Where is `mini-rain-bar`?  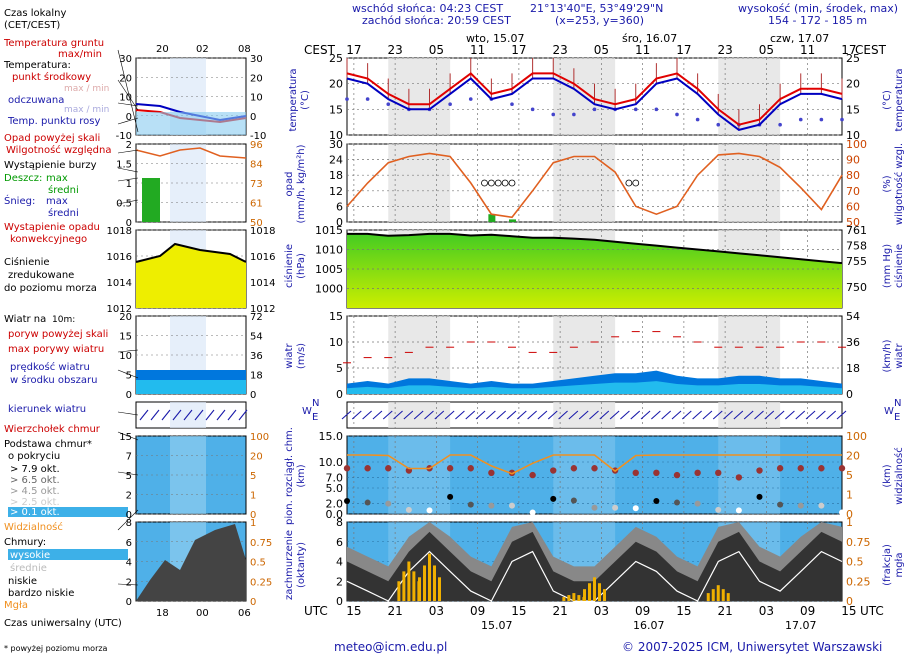 mini-rain-bar is located at coordinates (151, 200).